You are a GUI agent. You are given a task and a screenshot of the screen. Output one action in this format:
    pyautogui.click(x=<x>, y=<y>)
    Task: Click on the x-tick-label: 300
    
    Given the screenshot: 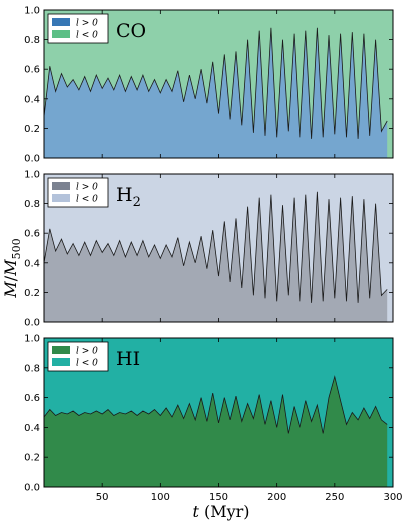 What is the action you would take?
    pyautogui.click(x=392, y=497)
    